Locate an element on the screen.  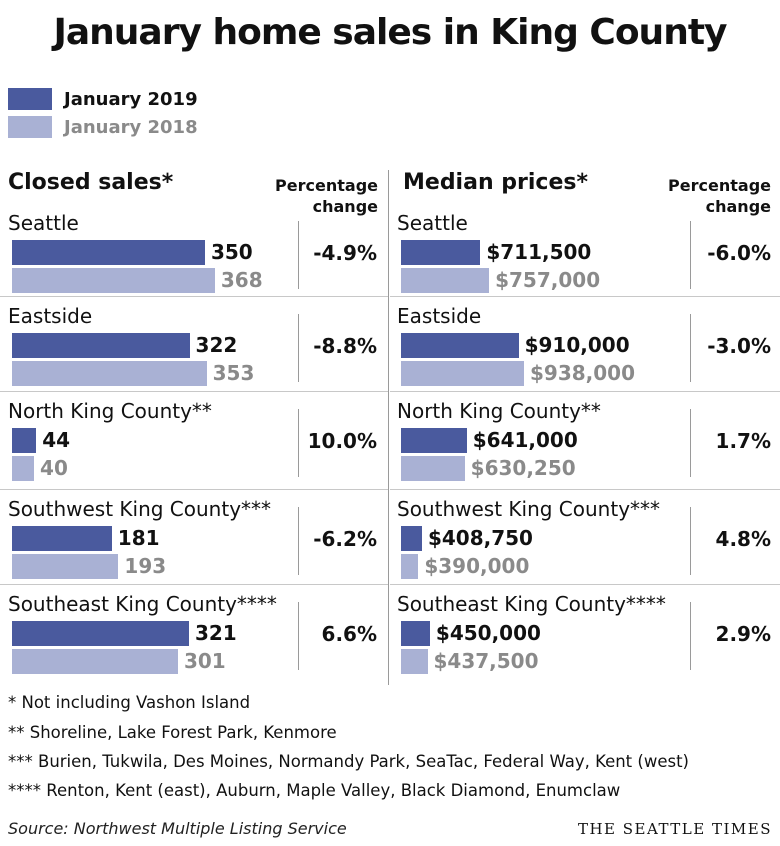
closed-sales-eastside-row-separator is located at coordinates (194, 391).